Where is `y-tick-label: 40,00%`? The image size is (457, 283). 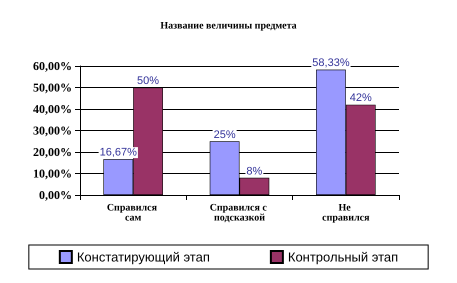 y-tick-label: 40,00% is located at coordinates (52, 109).